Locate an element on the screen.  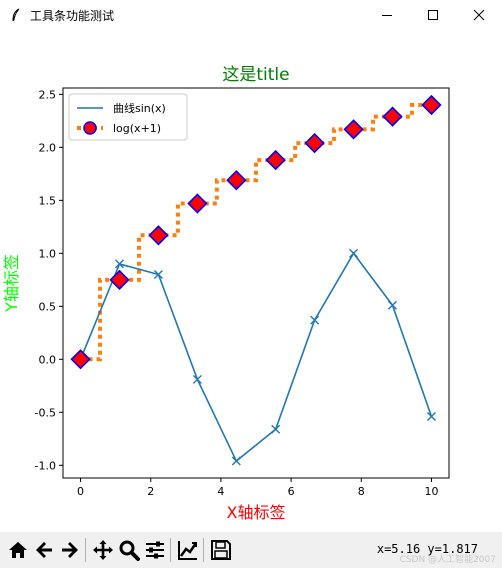
save-icon is located at coordinates (221, 550).